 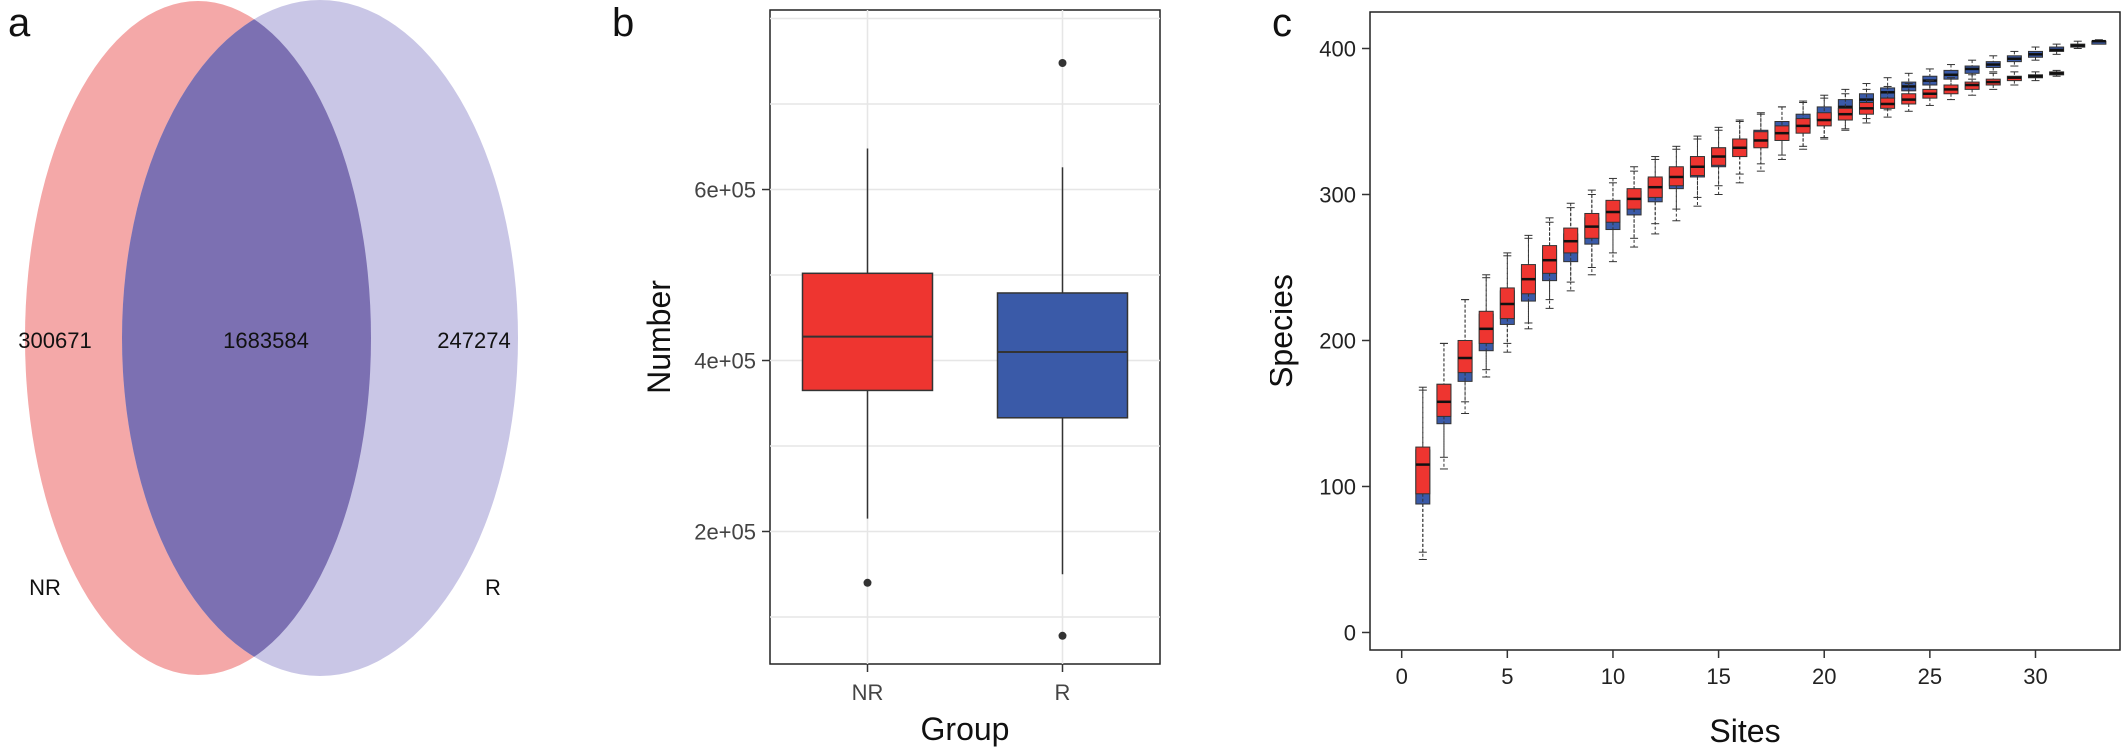 I want to click on y-tick-label: 0, so click(x=1350, y=632).